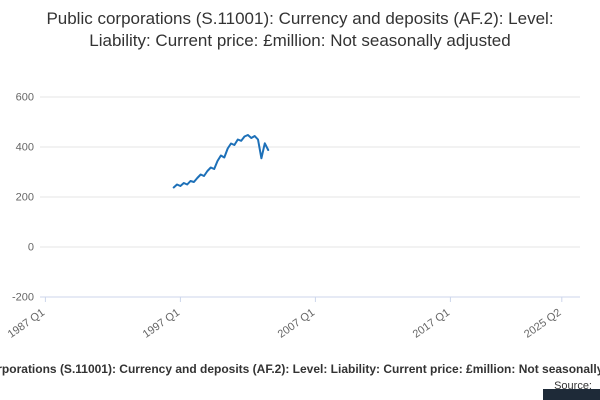 This screenshot has height=400, width=600. What do you see at coordinates (31, 248) in the screenshot?
I see `y-tick-label: 0` at bounding box center [31, 248].